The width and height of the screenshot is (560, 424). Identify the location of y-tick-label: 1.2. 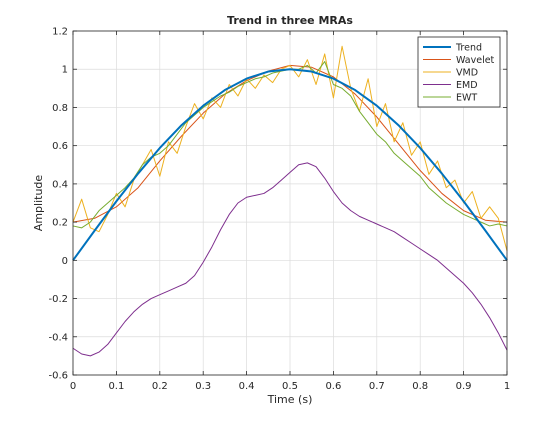
(60, 32).